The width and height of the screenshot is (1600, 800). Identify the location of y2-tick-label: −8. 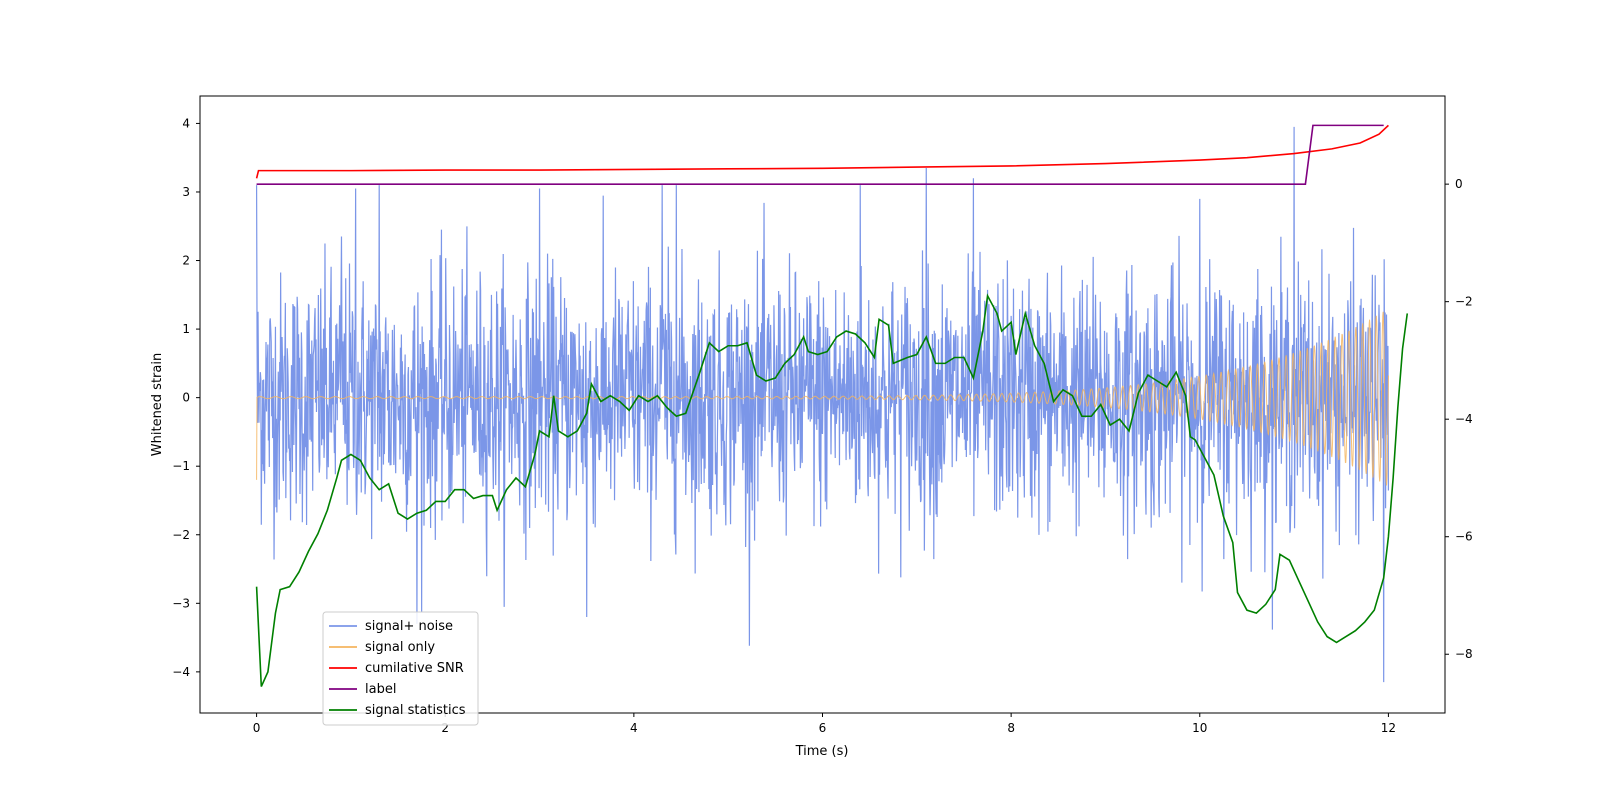
(1464, 654).